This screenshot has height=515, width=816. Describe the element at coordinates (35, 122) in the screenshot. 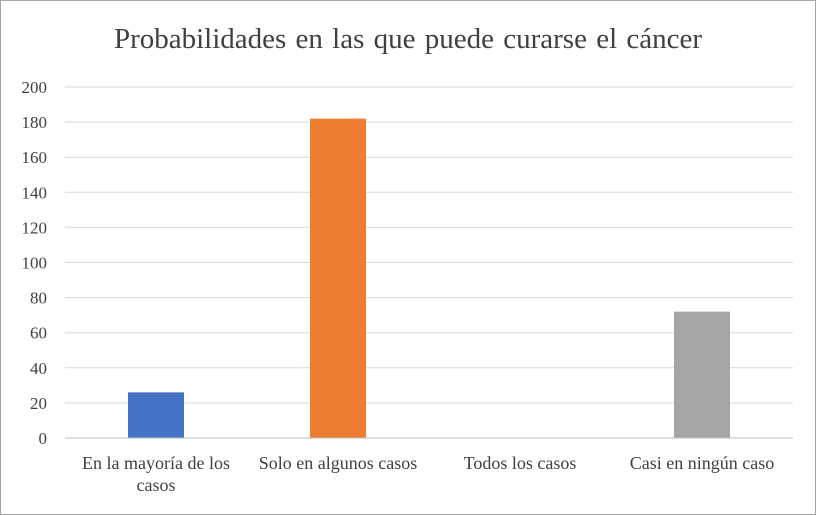

I see `y-tick-label: 180` at that location.